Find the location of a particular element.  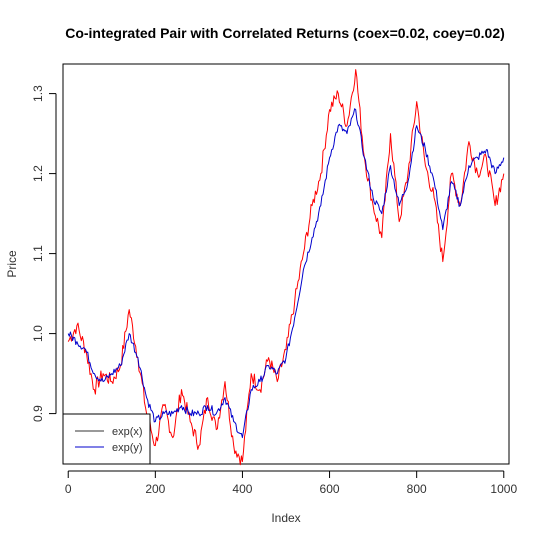

y-tick-label: 1.1 is located at coordinates (38, 253).